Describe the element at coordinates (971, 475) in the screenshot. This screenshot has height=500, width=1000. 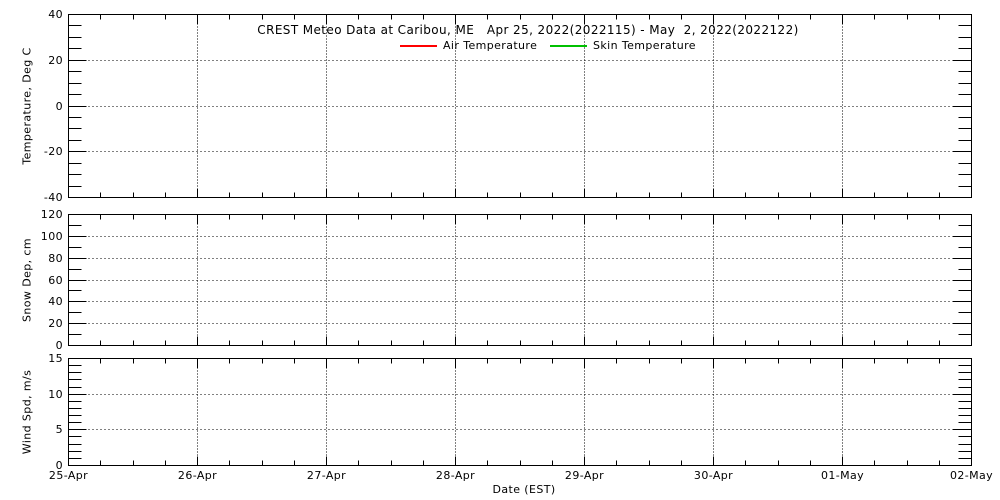
I see `x-tick-label: 02-May` at that location.